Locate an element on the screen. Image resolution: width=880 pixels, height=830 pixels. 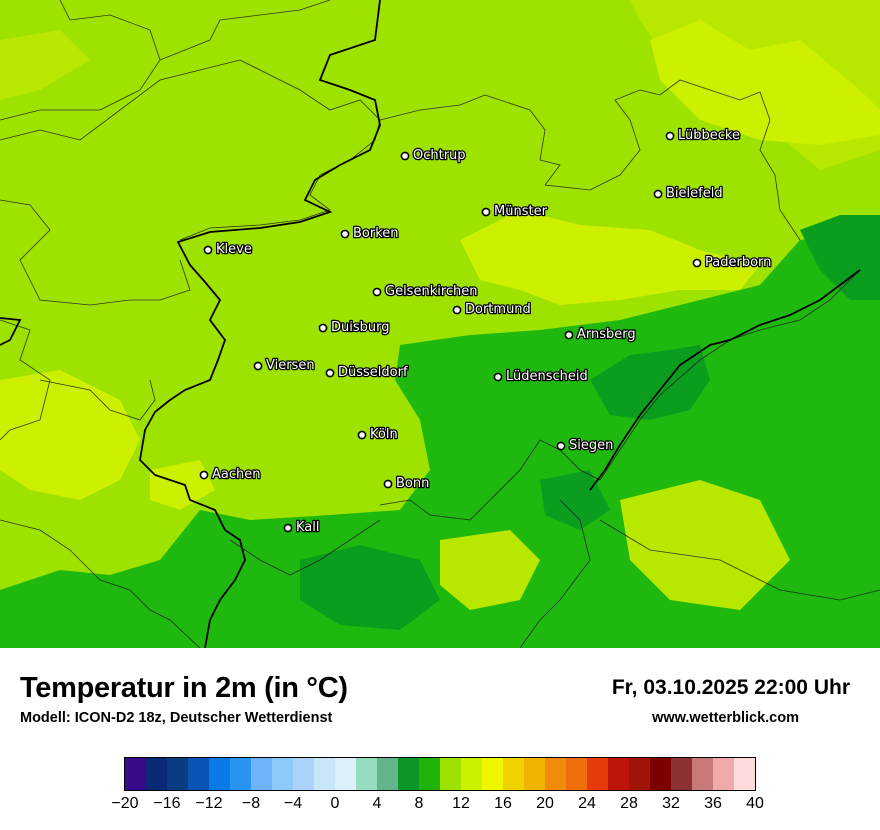
temperature-legend: −20 −16 −12 −8 −4 0 4 8 12 16 20 24 28 32 36 40 is located at coordinates (437, 784).